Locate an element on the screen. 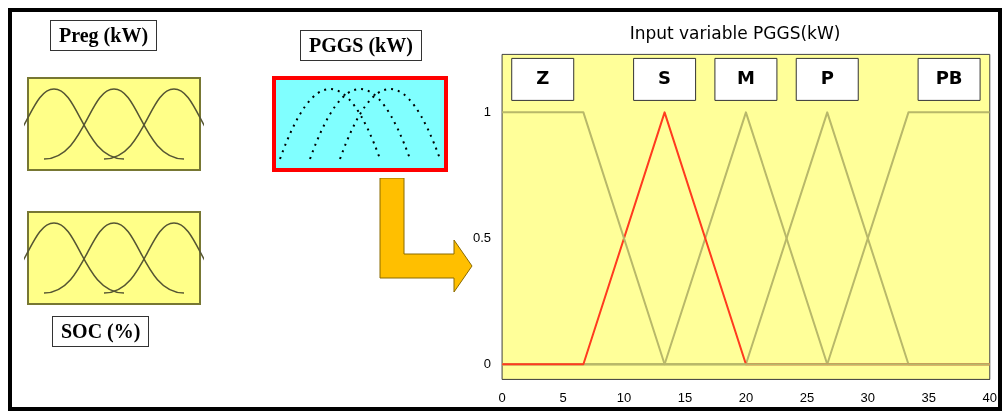 This screenshot has height=419, width=1006. y-tick-label: 0 is located at coordinates (487, 363).